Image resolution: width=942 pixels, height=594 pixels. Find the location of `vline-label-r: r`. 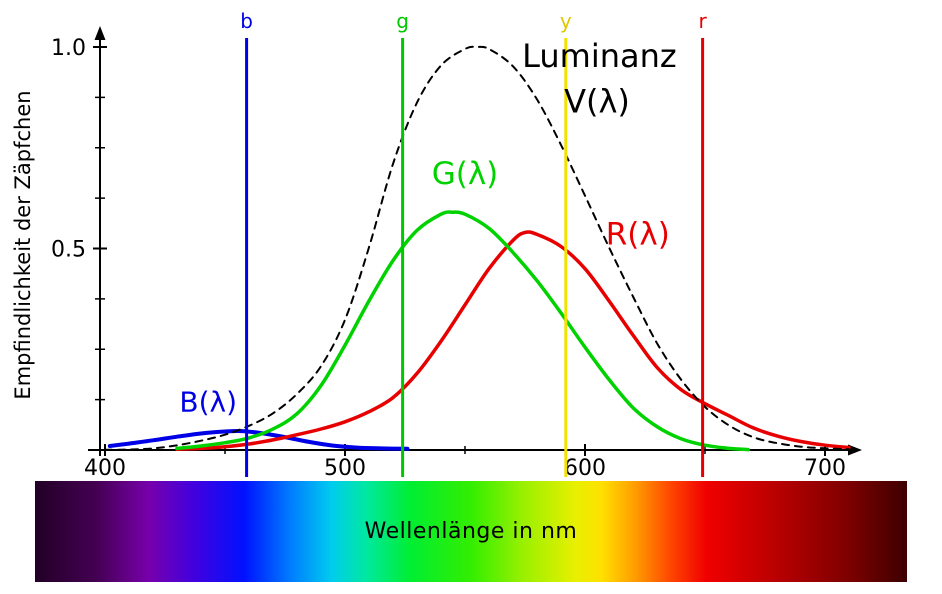

vline-label-r: r is located at coordinates (702, 21).